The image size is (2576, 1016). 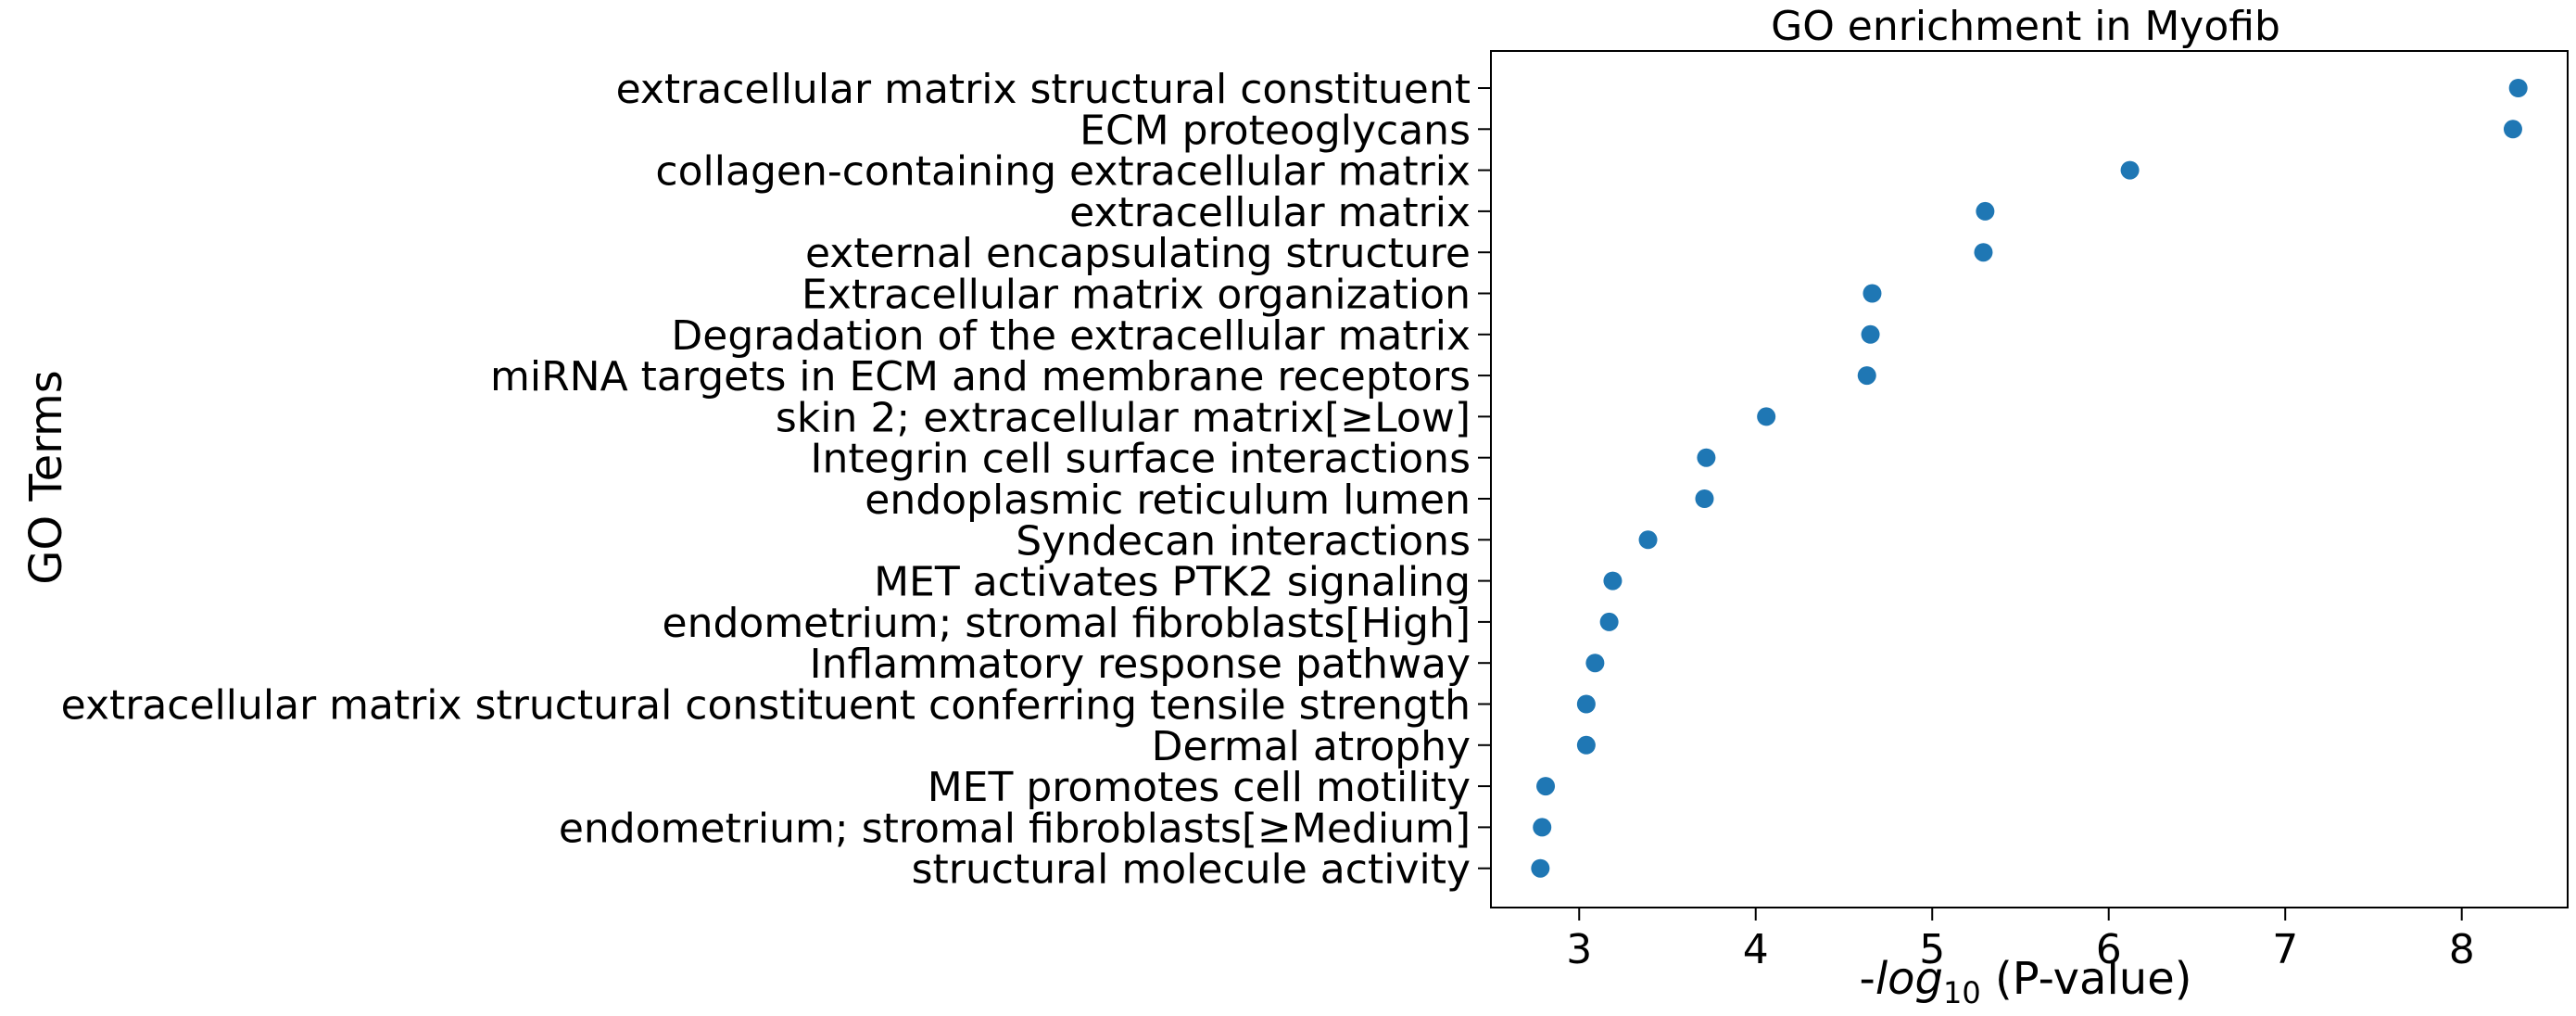 I want to click on y-tick-label: Dermal atrophy, so click(x=1311, y=746).